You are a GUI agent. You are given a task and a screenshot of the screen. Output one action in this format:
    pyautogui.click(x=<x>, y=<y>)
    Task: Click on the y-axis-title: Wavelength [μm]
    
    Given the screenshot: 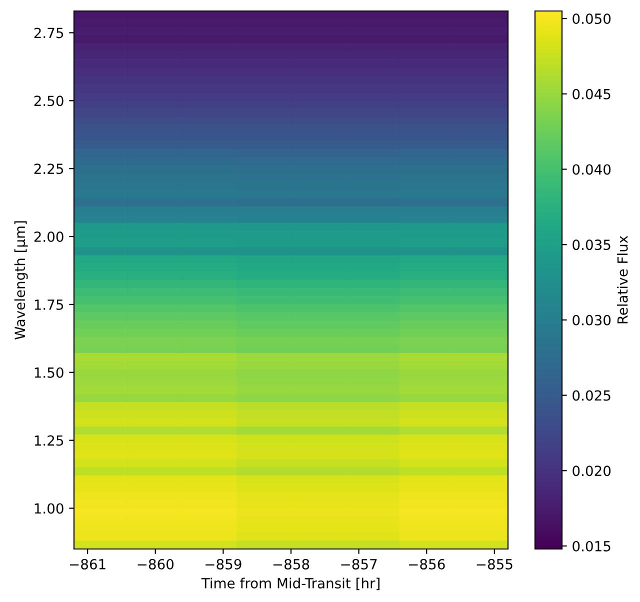 What is the action you would take?
    pyautogui.click(x=21, y=280)
    